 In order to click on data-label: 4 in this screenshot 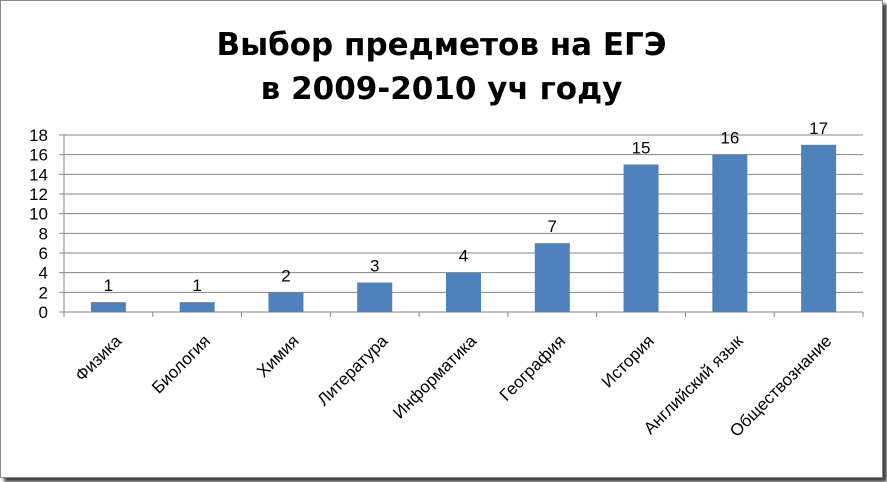, I will do `click(463, 256)`.